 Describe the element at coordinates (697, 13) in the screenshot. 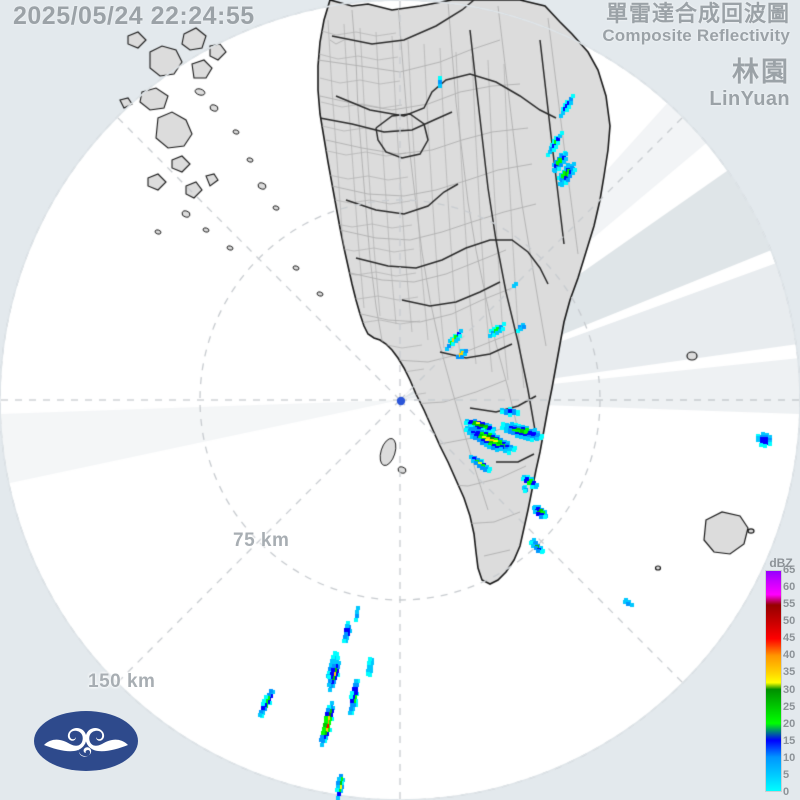

I see `product-title-zh: 單雷達合成回波圖` at that location.